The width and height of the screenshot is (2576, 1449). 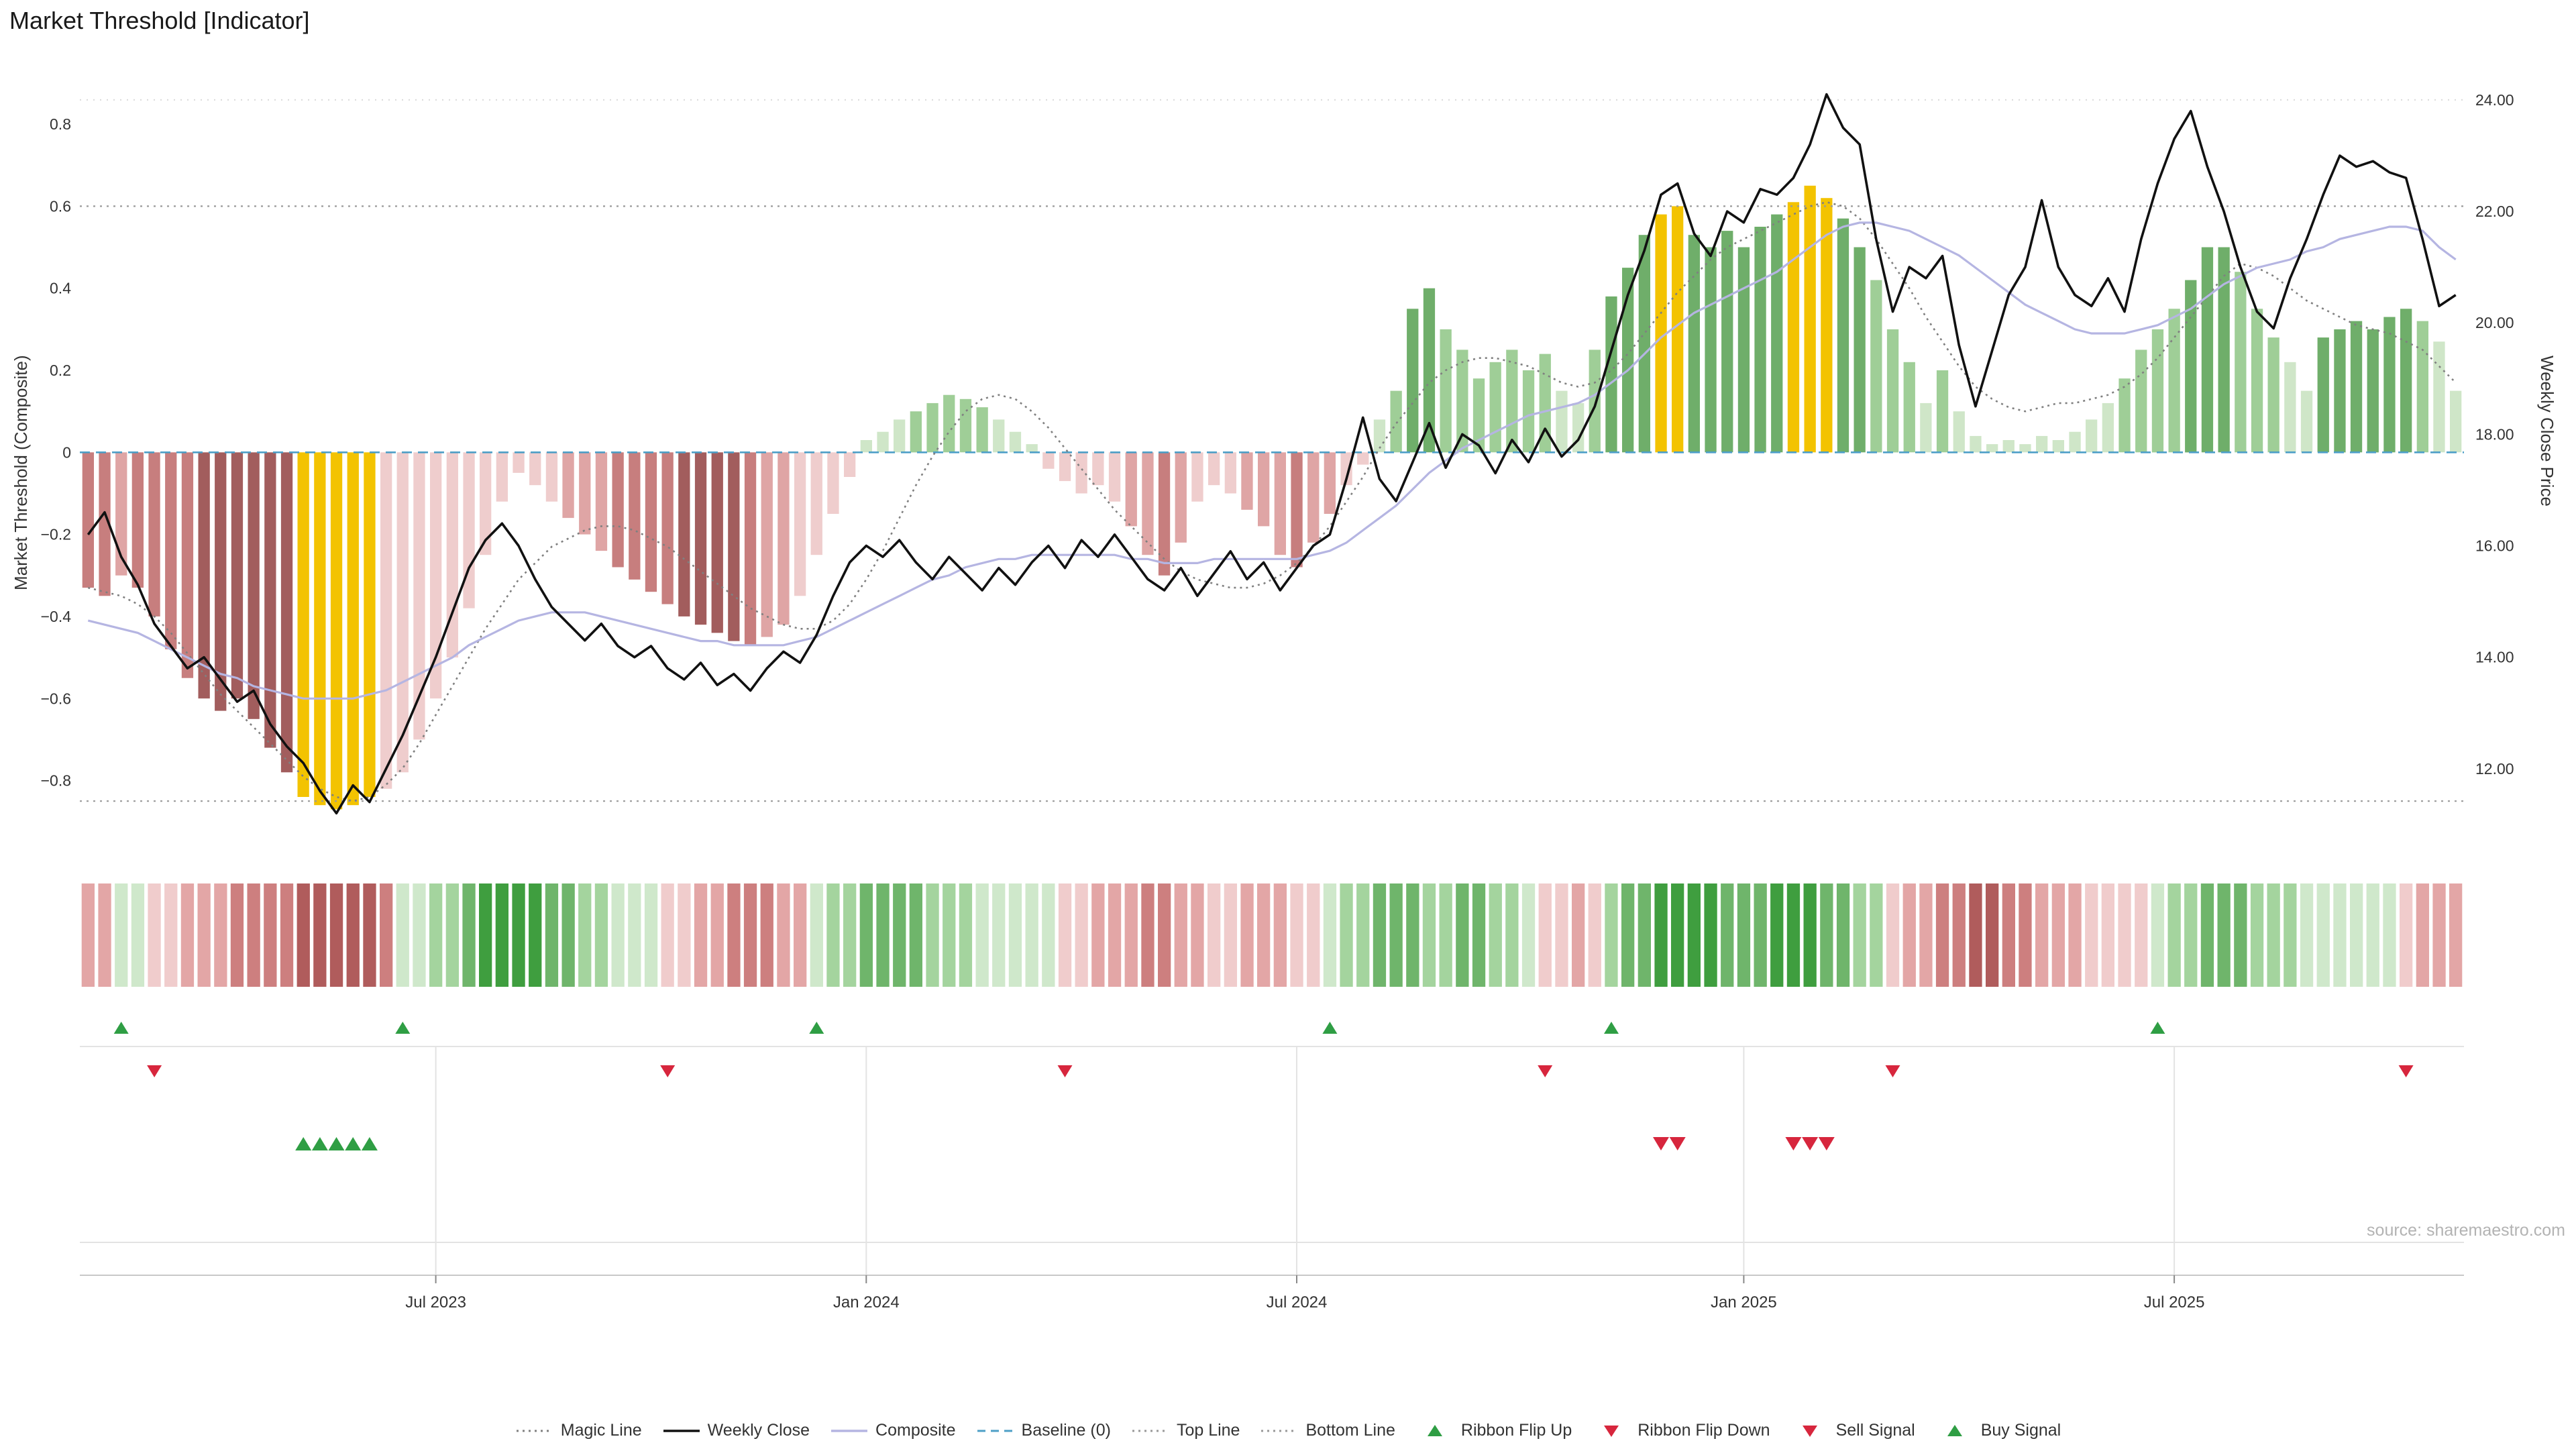 What do you see at coordinates (1875, 1430) in the screenshot?
I see `legend-label: Sell Signal` at bounding box center [1875, 1430].